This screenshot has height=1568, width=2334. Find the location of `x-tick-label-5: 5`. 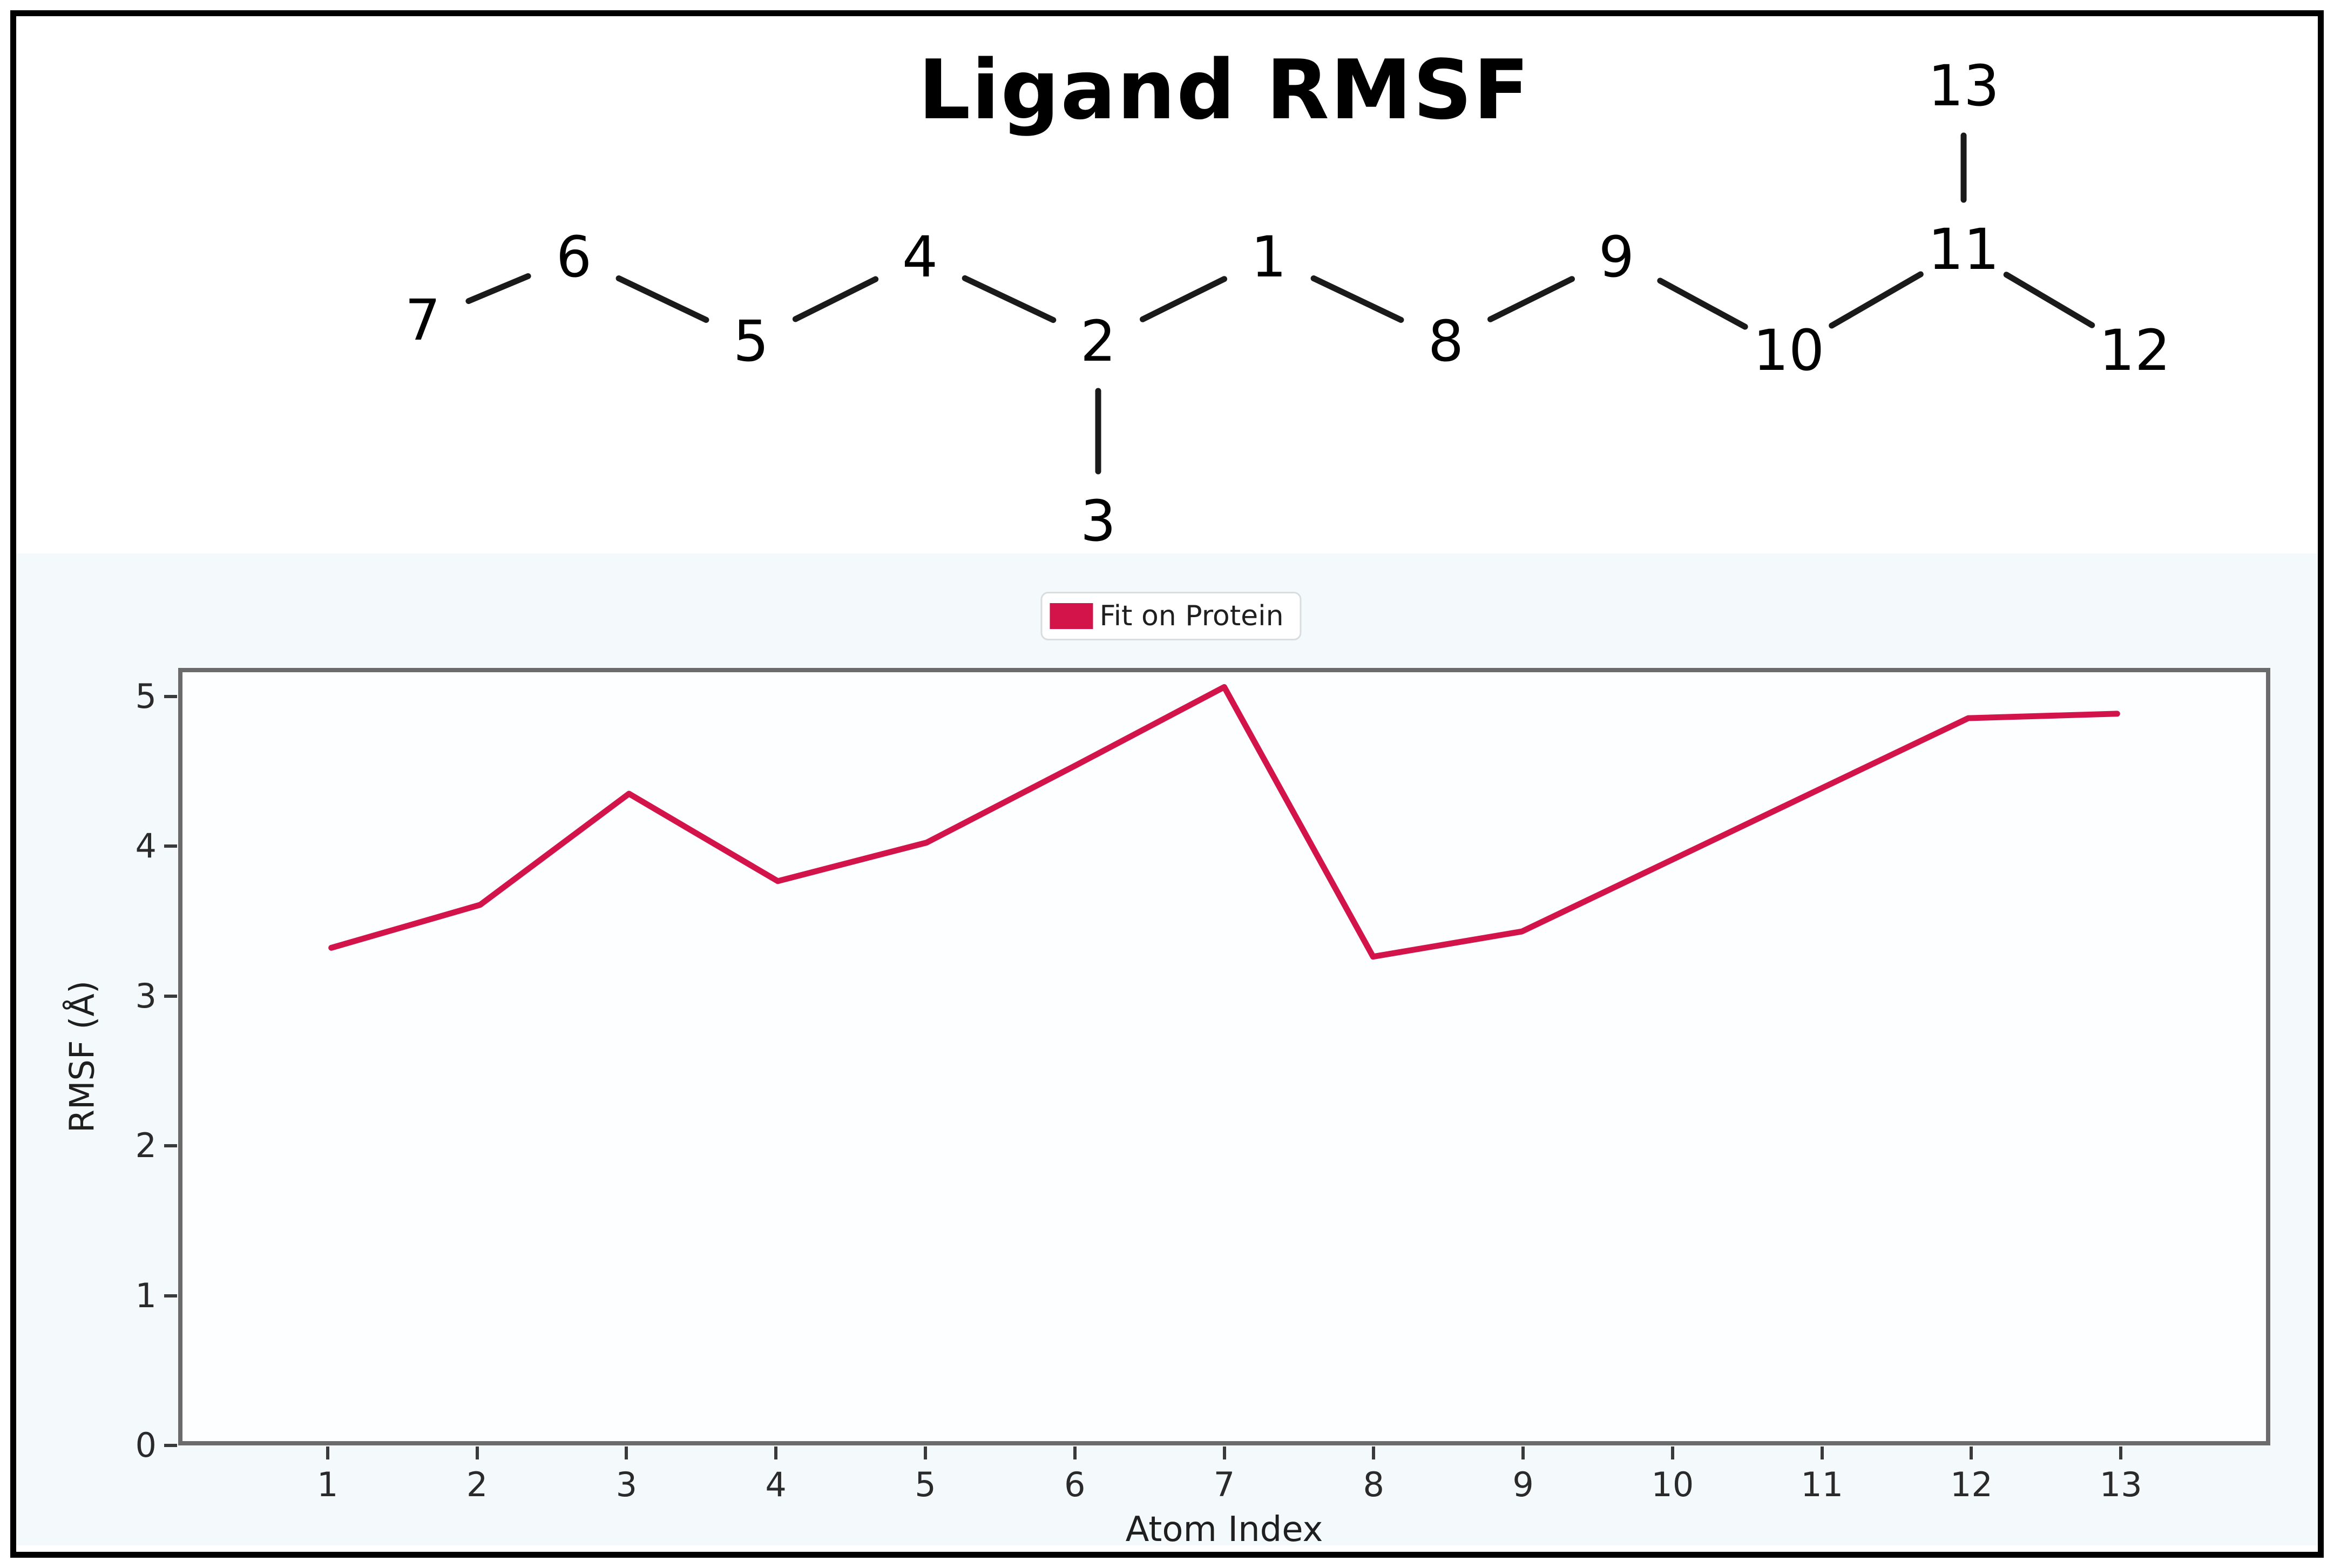

x-tick-label-5: 5 is located at coordinates (925, 1484).